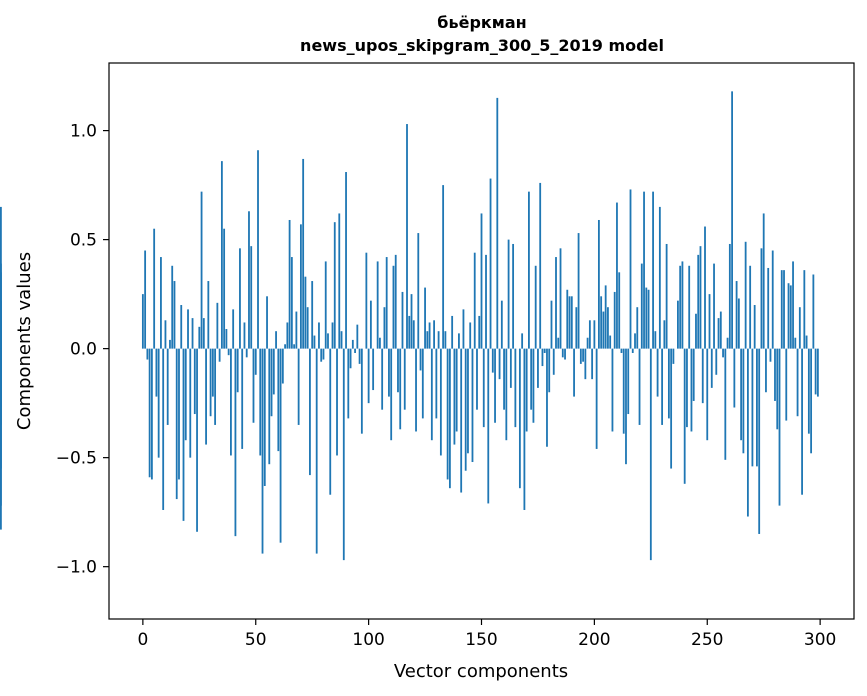  I want to click on y-tick-label: 0.5, so click(83, 241).